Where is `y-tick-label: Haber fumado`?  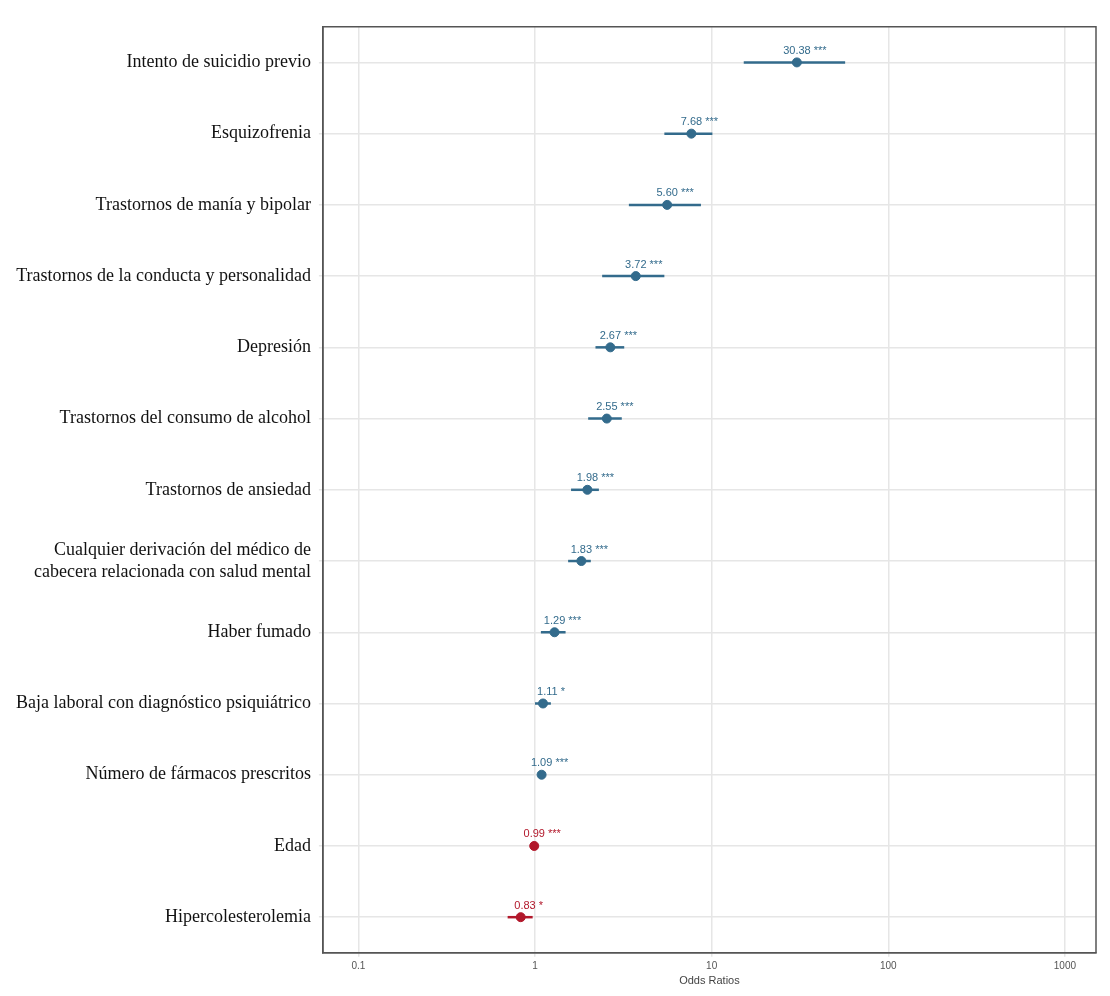 y-tick-label: Haber fumado is located at coordinates (259, 631).